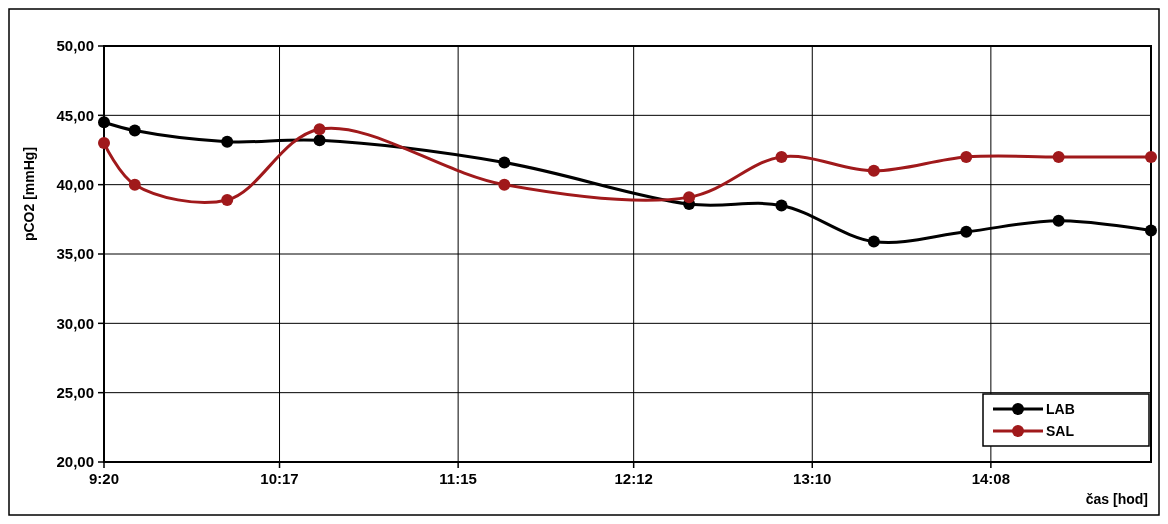 This screenshot has height=524, width=1168. What do you see at coordinates (633, 478) in the screenshot?
I see `x-tick-label: 12:12` at bounding box center [633, 478].